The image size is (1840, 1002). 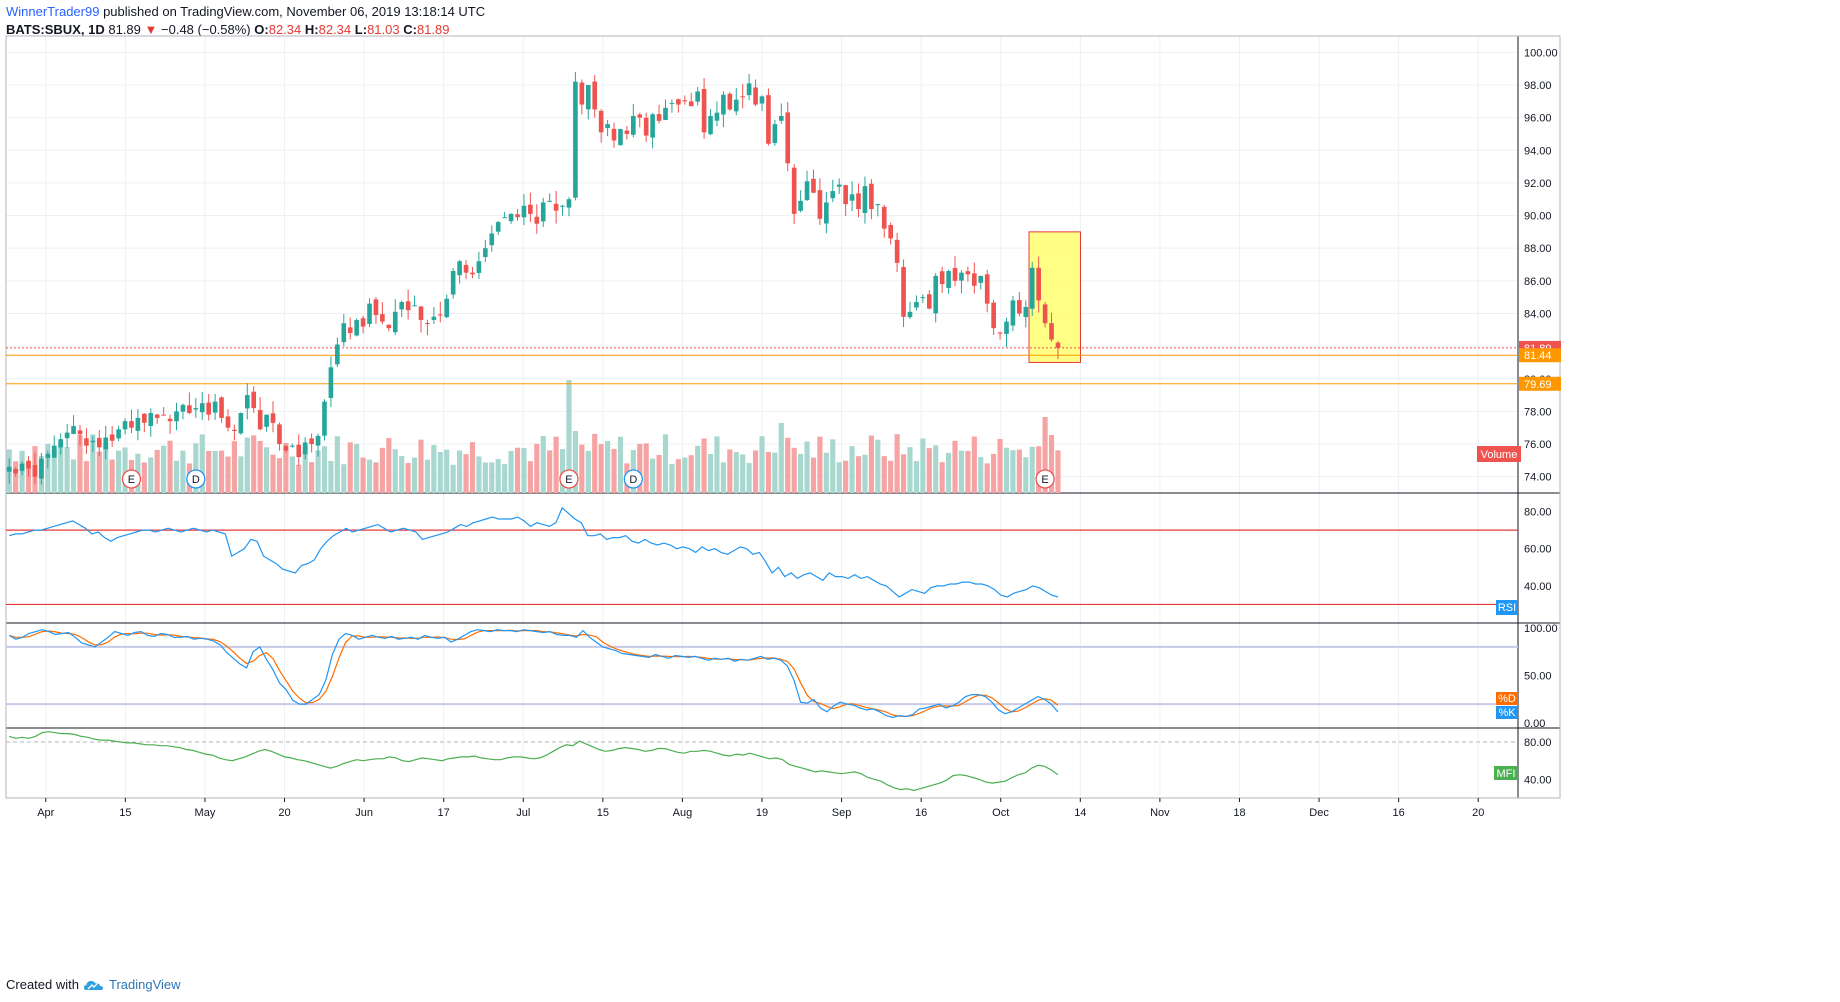 What do you see at coordinates (1000, 813) in the screenshot?
I see `x-tick-label: Oct` at bounding box center [1000, 813].